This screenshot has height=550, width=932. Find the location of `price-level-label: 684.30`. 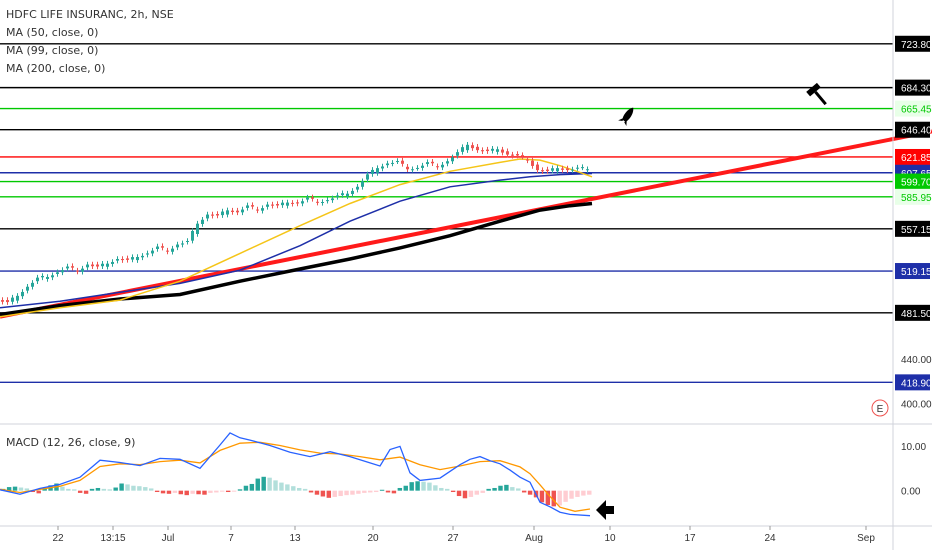

price-level-label: 684.30 is located at coordinates (916, 89).